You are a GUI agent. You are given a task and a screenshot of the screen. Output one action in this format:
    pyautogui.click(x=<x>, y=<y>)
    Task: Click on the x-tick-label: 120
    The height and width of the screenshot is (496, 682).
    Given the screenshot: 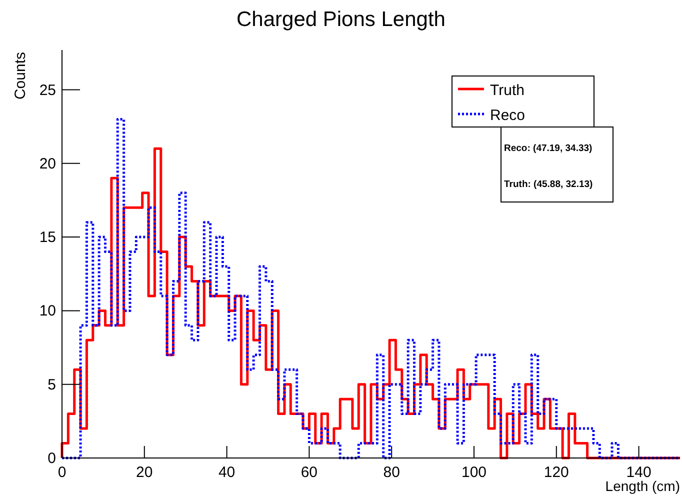 What is the action you would take?
    pyautogui.click(x=556, y=472)
    